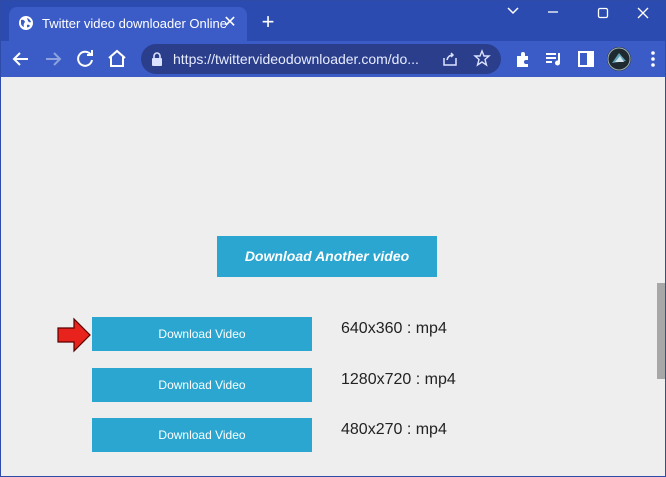  What do you see at coordinates (202, 385) in the screenshot?
I see `download-video-button-1280x720: Download Video` at bounding box center [202, 385].